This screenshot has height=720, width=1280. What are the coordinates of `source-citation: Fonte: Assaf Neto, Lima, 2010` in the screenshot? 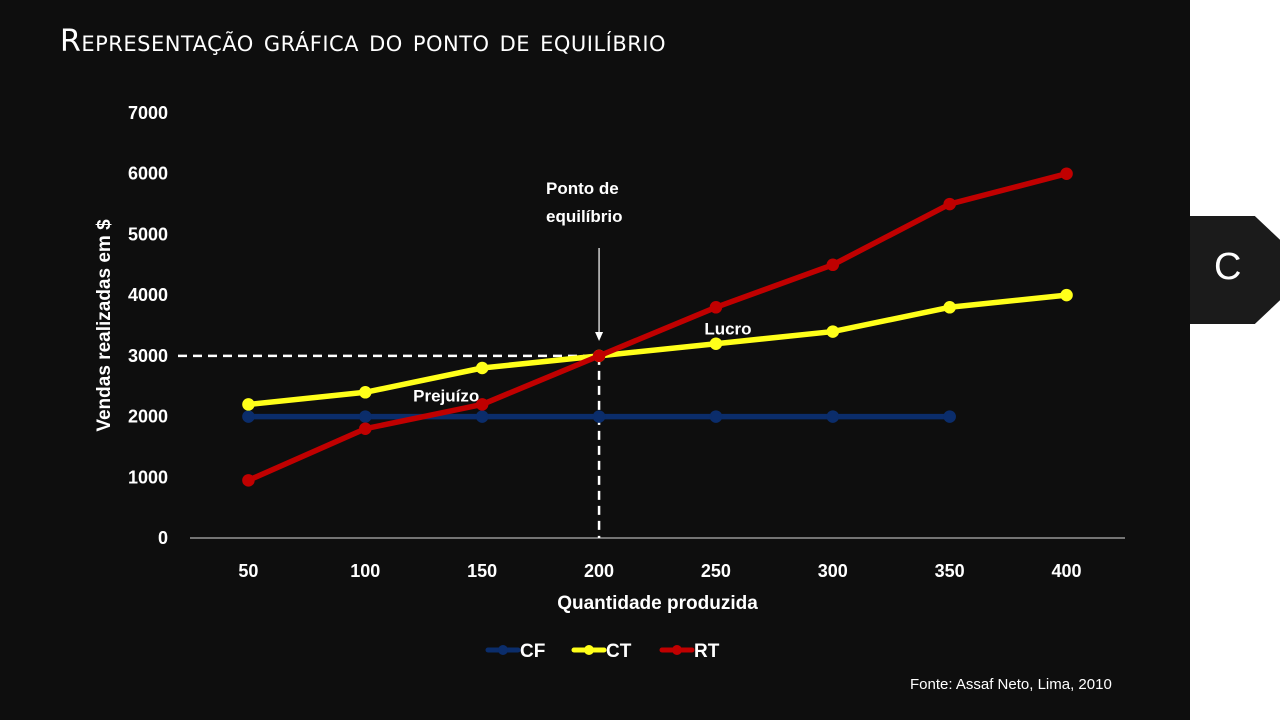 It's located at (1011, 684).